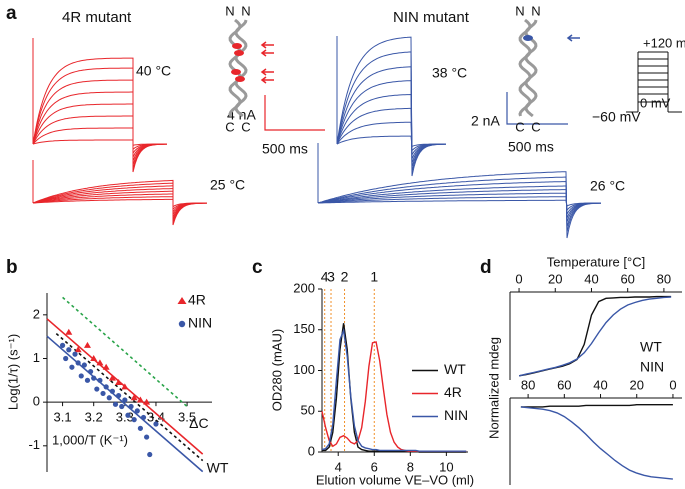 The width and height of the screenshot is (685, 489). I want to click on x-axis-label: Temperature [°C], so click(596, 261).